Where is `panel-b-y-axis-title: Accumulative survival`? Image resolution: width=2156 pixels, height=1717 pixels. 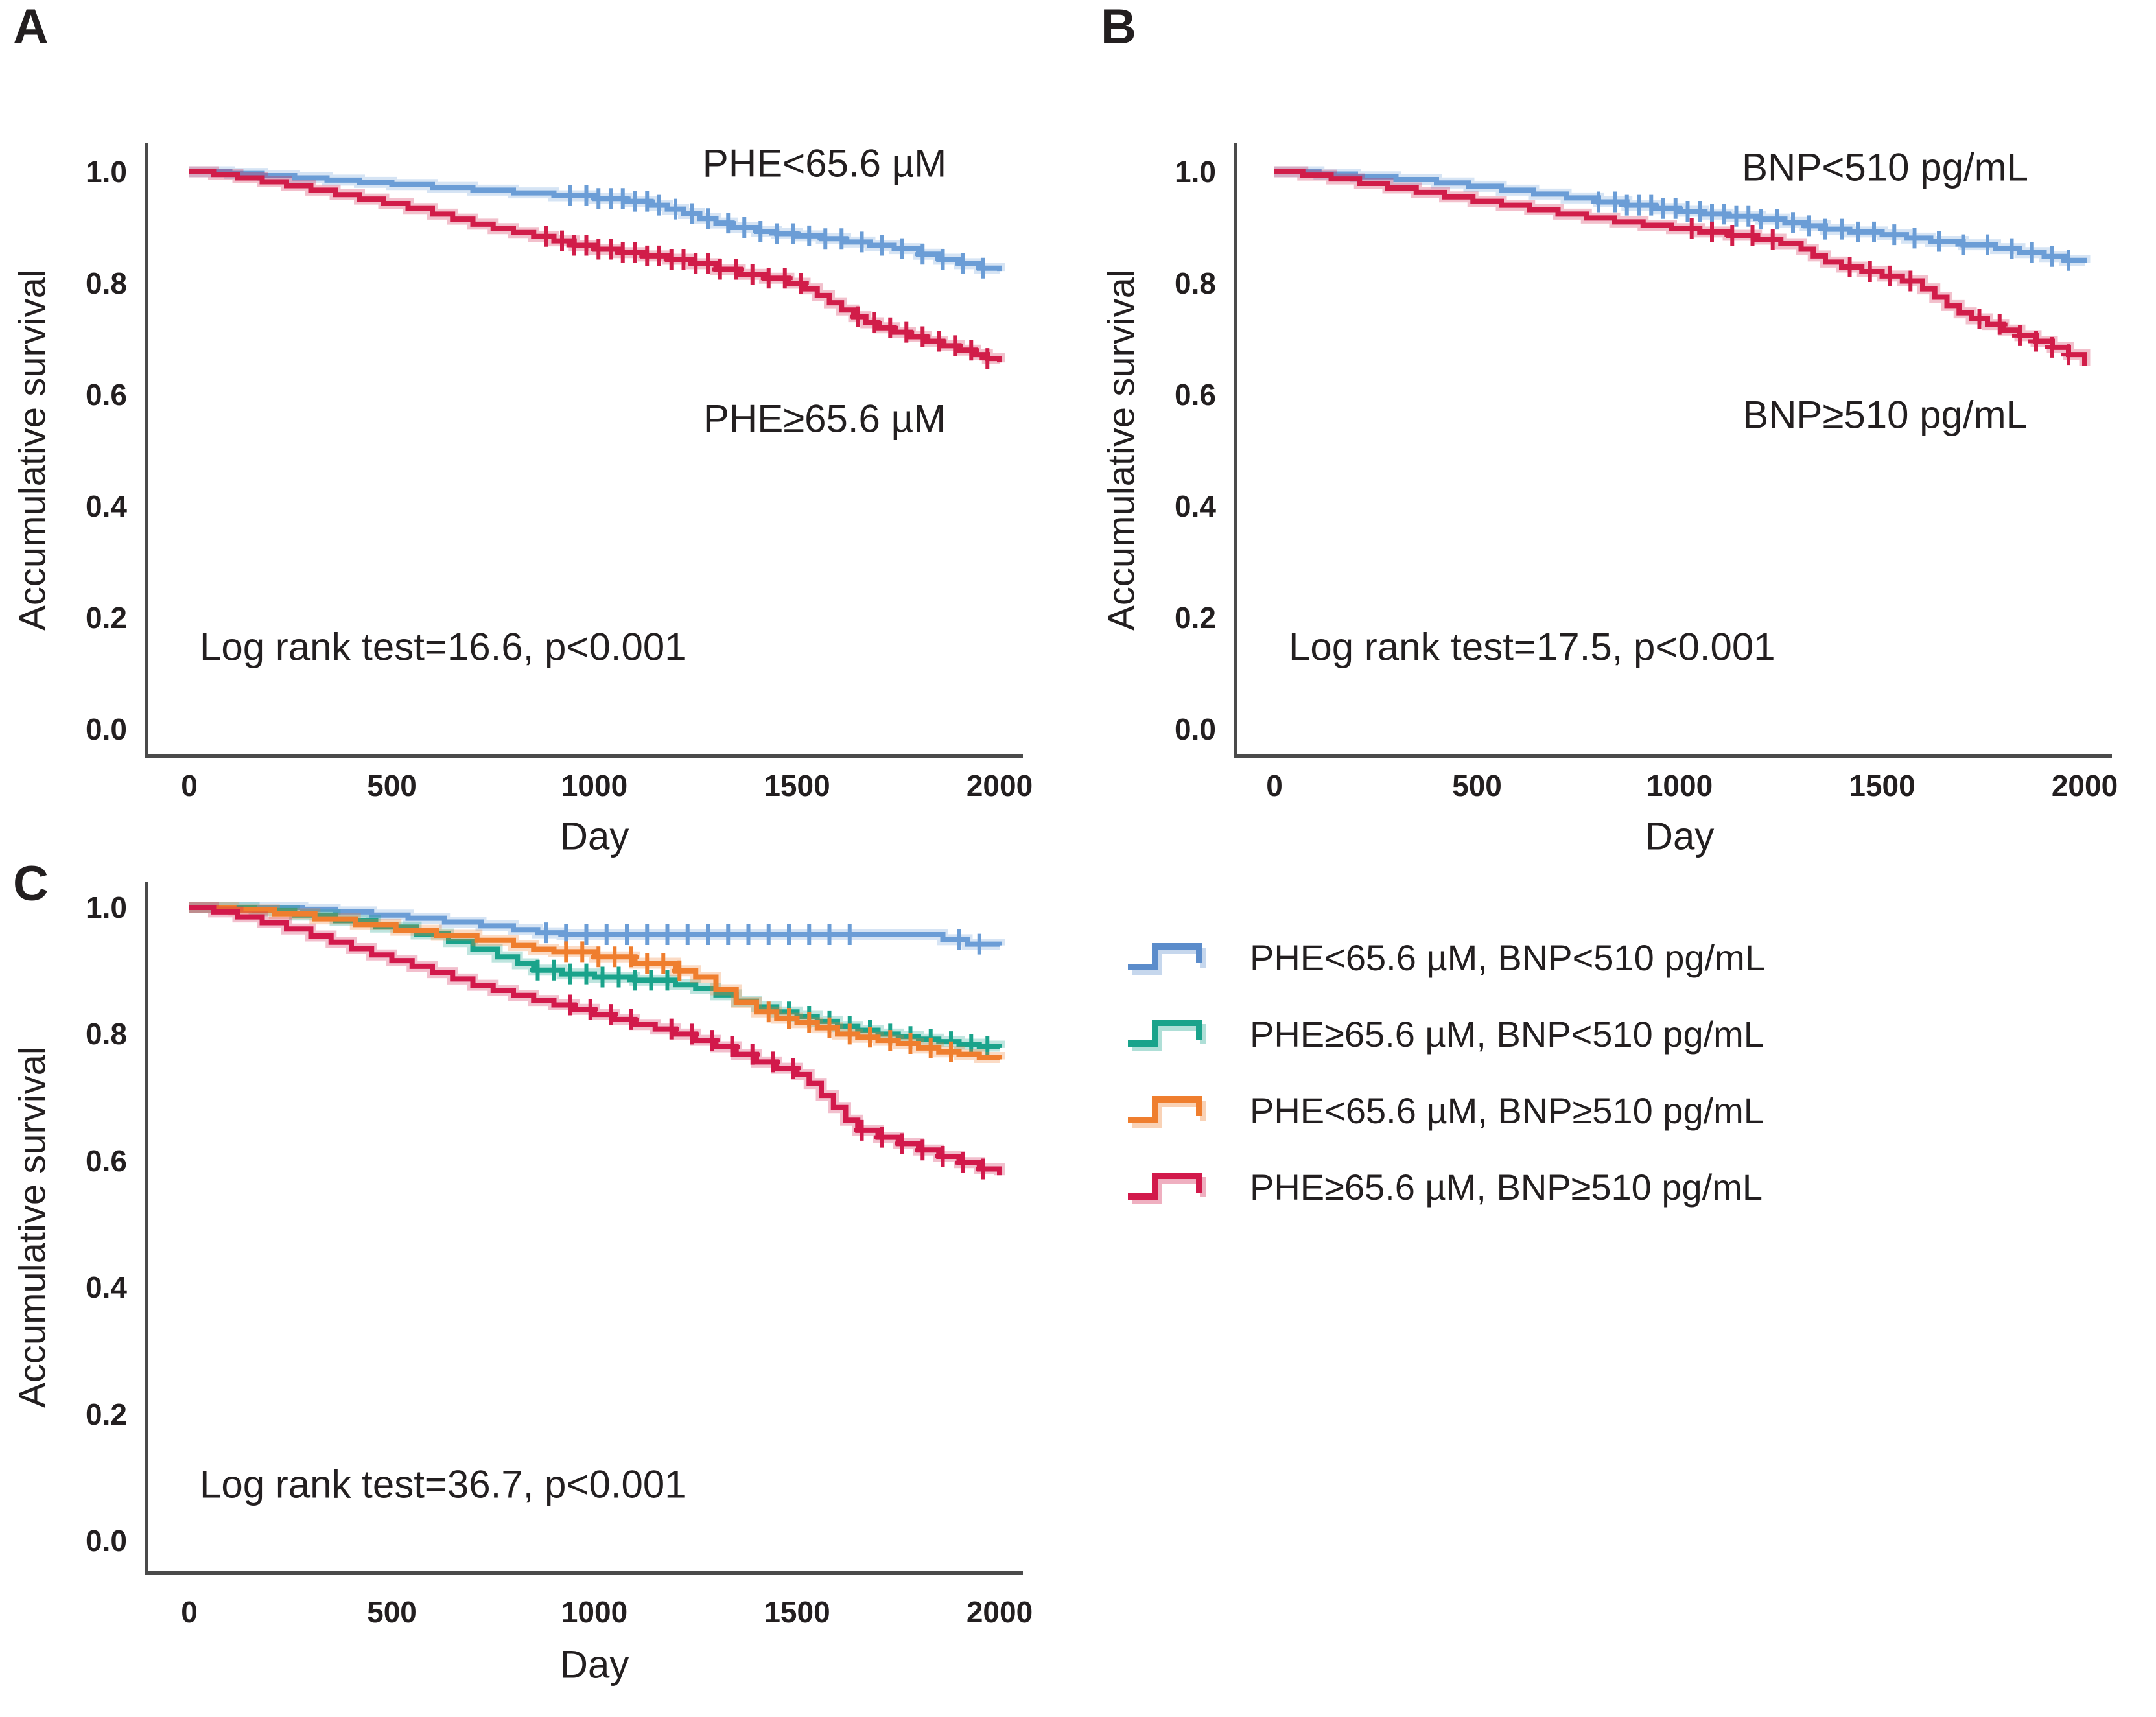 panel-b-y-axis-title: Accumulative survival is located at coordinates (1121, 450).